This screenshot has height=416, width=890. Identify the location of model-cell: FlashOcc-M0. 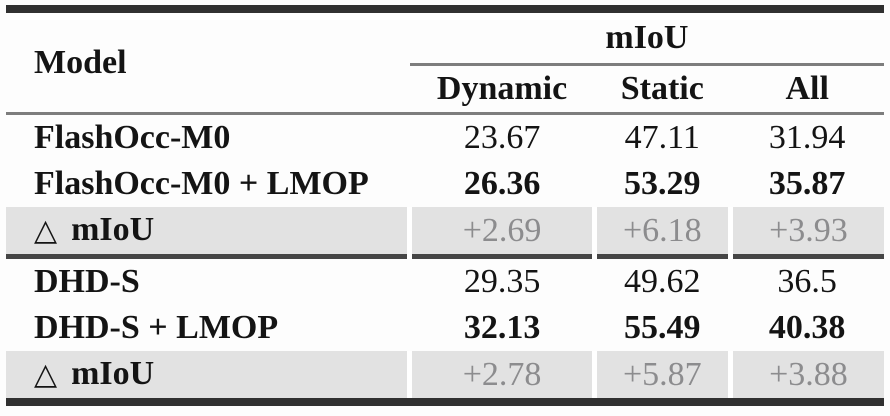
(132, 137).